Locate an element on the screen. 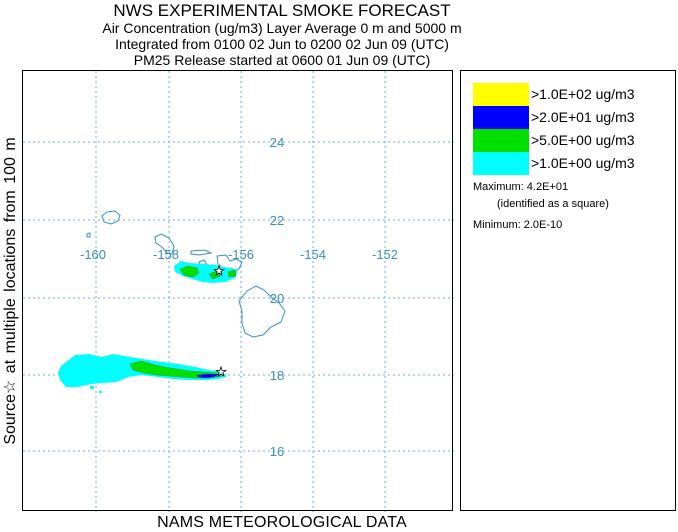 This screenshot has height=532, width=678. maximum-value: 4.2E+01 is located at coordinates (547, 187).